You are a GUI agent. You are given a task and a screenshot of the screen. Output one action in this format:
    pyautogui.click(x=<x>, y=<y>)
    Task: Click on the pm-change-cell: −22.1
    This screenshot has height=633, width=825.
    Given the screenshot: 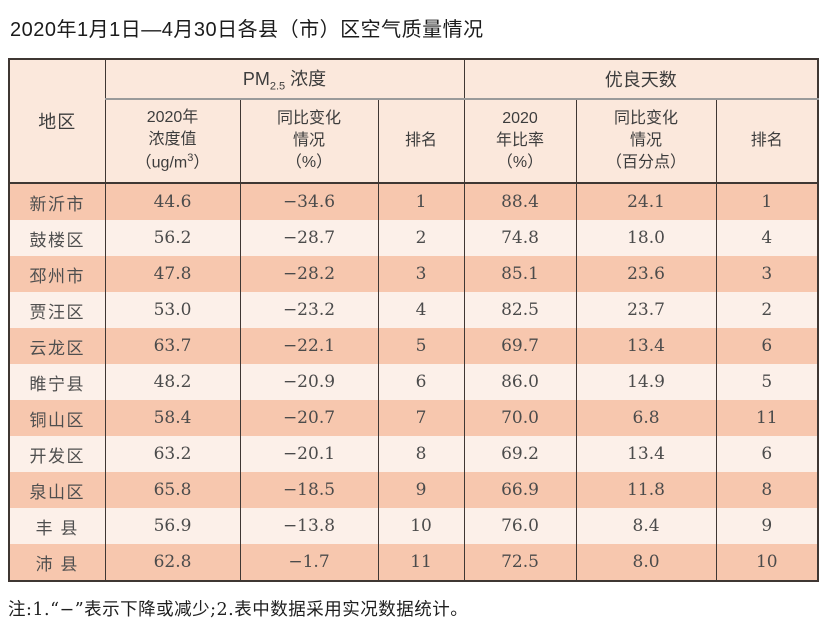 What is the action you would take?
    pyautogui.click(x=309, y=346)
    